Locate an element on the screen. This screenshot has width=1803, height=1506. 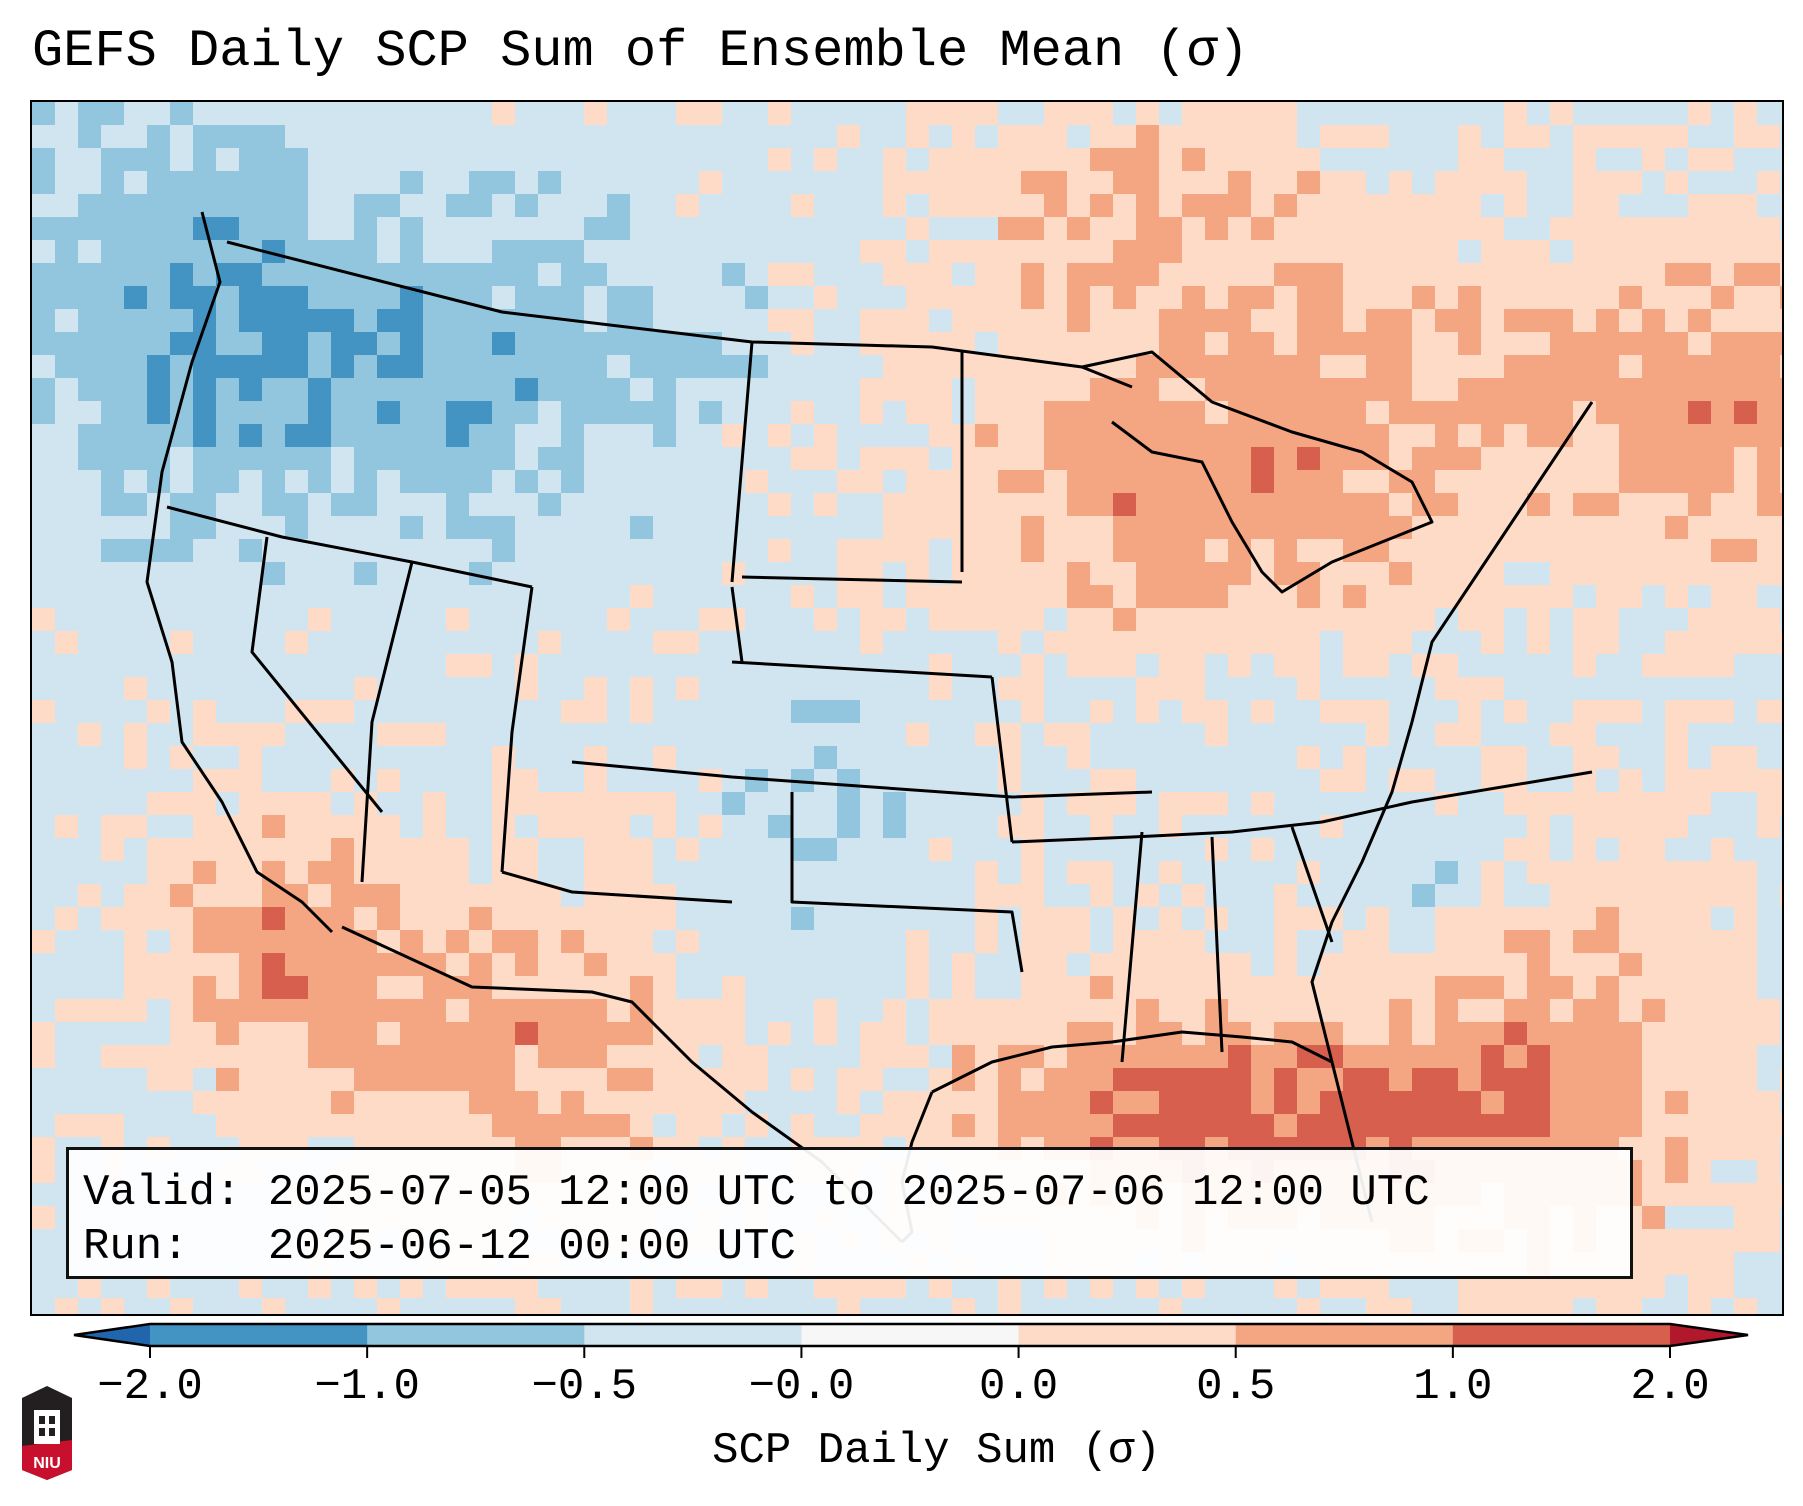
colorbar-tick-label: −0.5 is located at coordinates (584, 1387).